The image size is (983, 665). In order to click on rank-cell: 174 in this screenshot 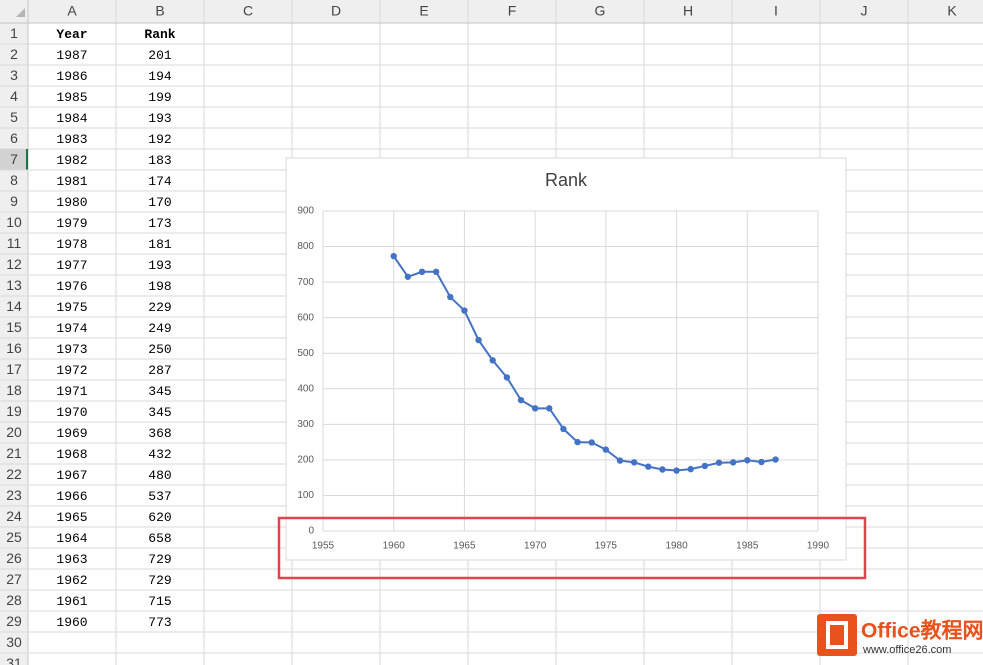, I will do `click(160, 181)`.